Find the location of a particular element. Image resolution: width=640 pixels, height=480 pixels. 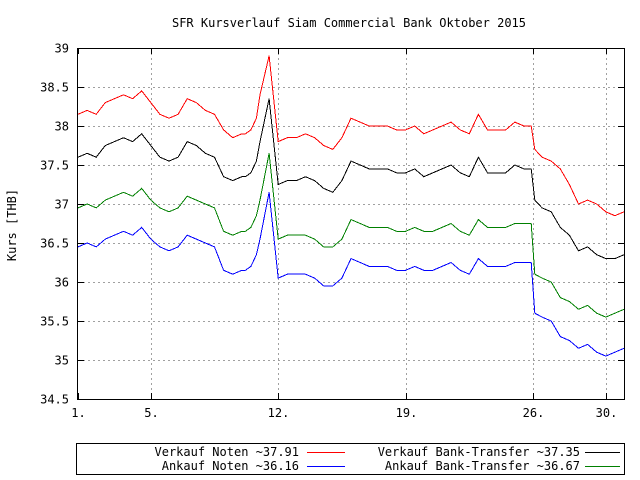

y-tick-label: 37.5 is located at coordinates (54, 166).